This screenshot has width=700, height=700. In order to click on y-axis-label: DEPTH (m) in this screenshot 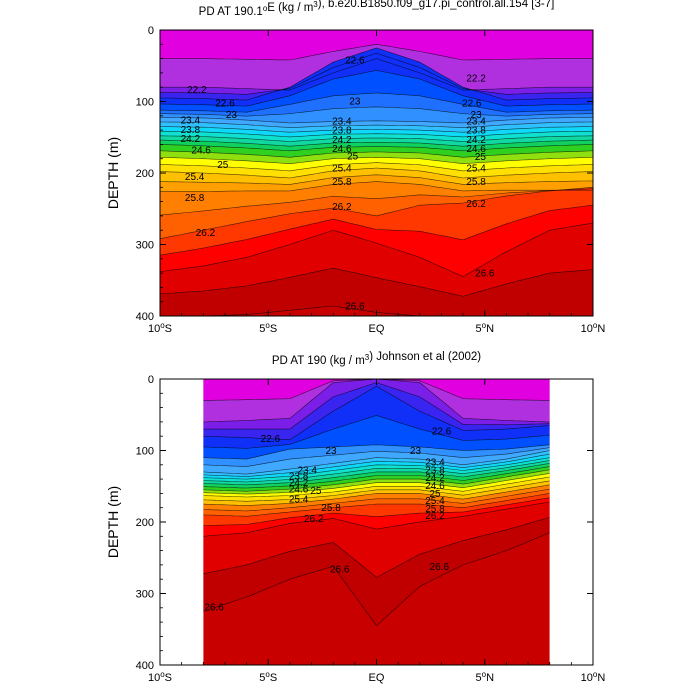, I will do `click(113, 173)`.